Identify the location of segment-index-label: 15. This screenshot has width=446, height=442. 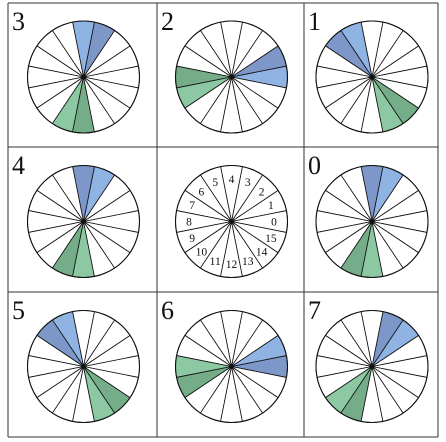
(271, 239).